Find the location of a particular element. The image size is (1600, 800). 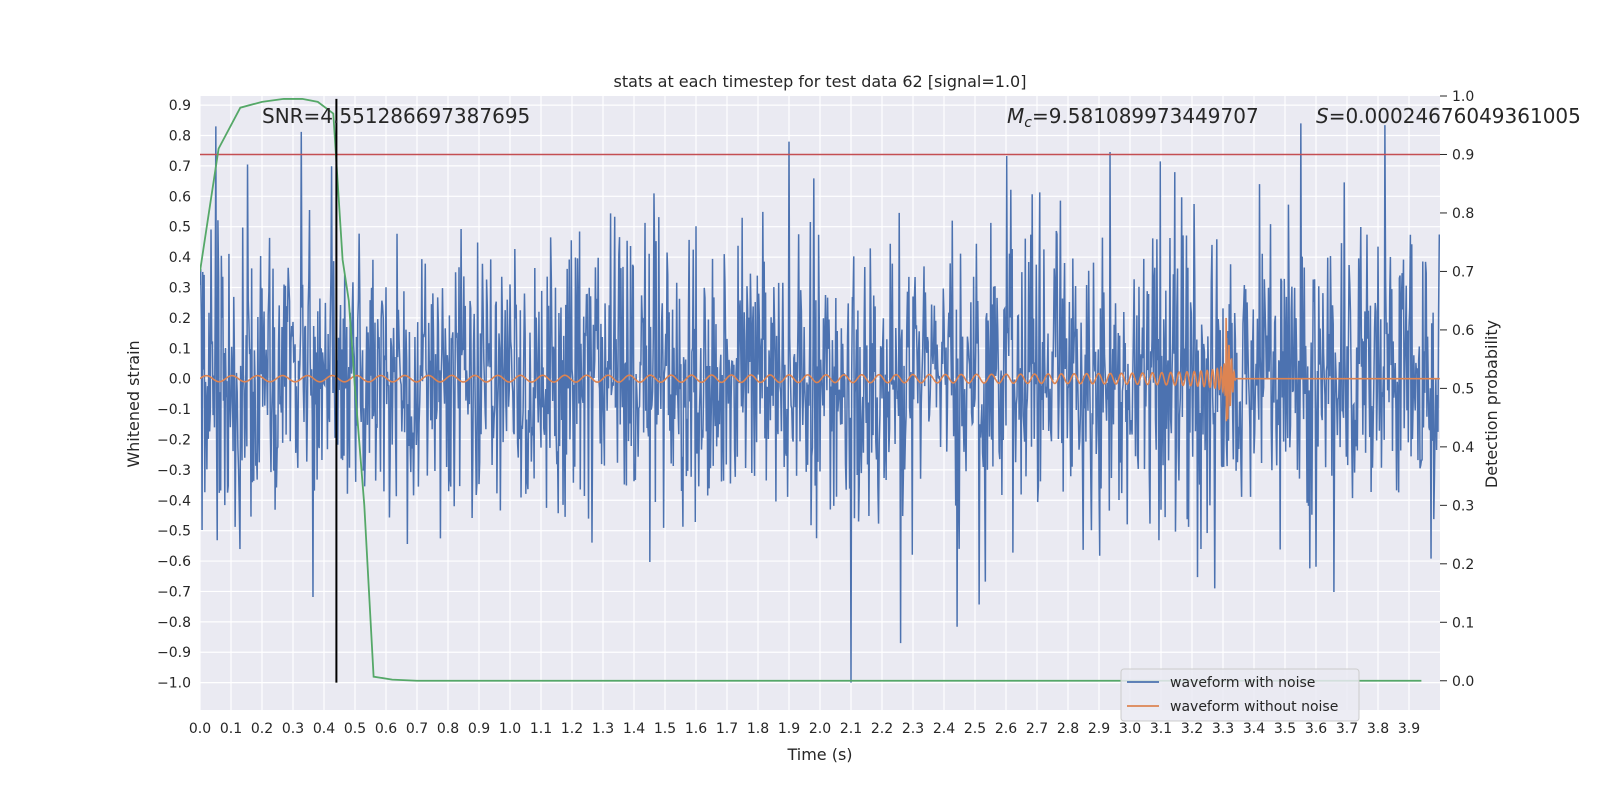

y-tick-label: −0.6 is located at coordinates (174, 562).